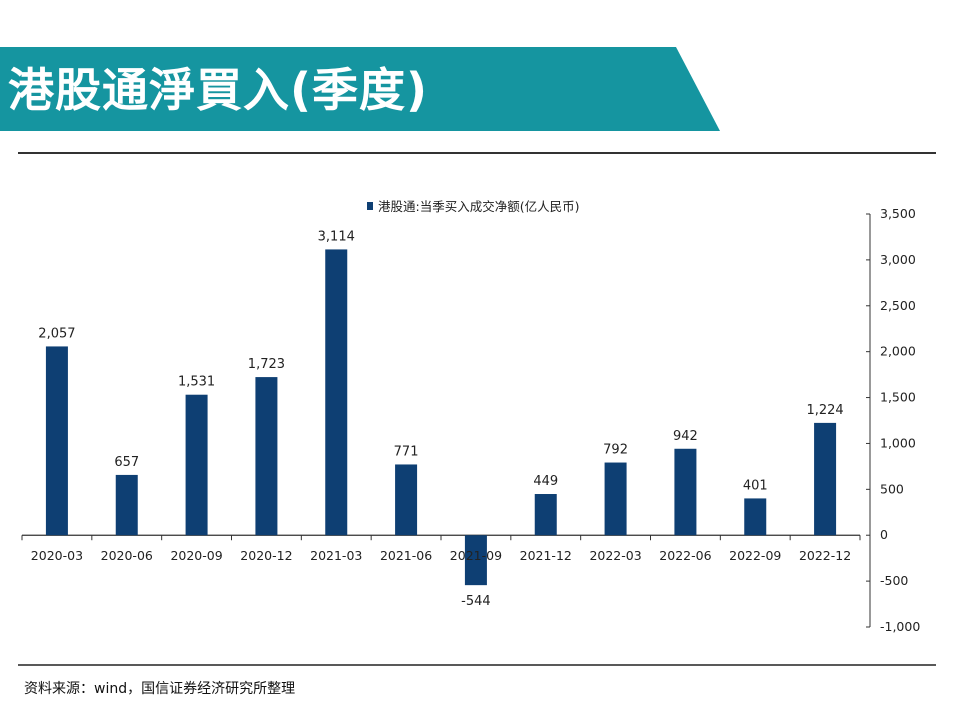  What do you see at coordinates (218, 90) in the screenshot?
I see `slide-title: 港股通淨買入(季度)` at bounding box center [218, 90].